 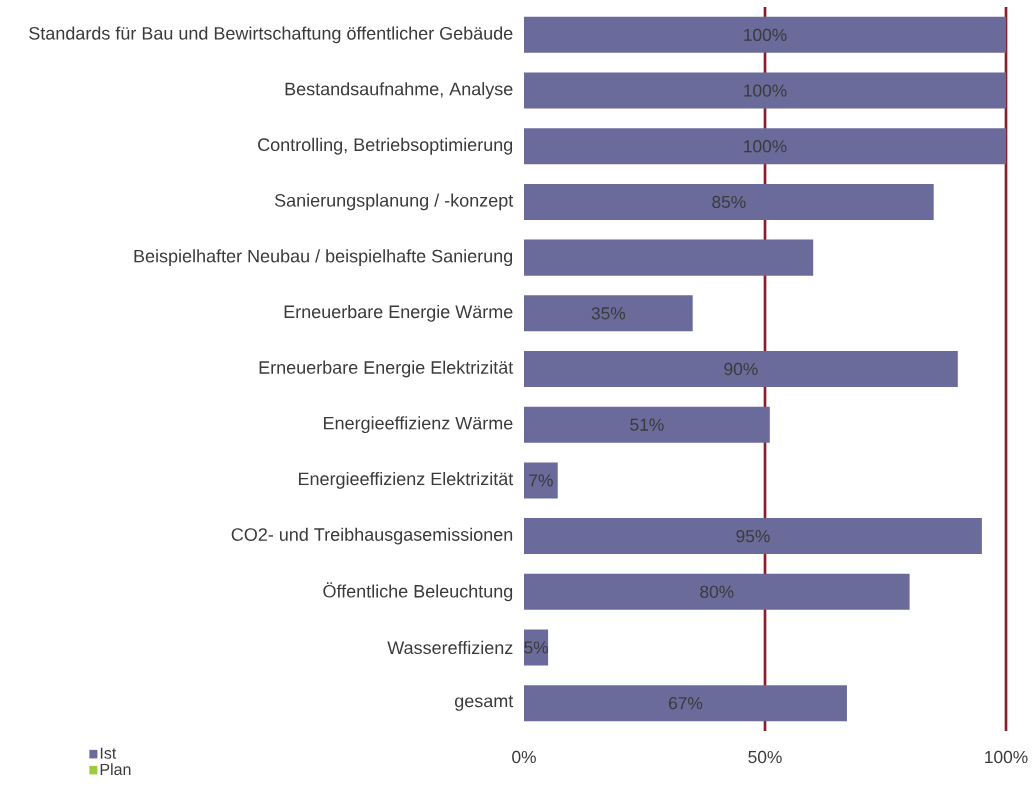 What do you see at coordinates (385, 146) in the screenshot?
I see `y-tick-label: Controlling, Betriebsoptimierung` at bounding box center [385, 146].